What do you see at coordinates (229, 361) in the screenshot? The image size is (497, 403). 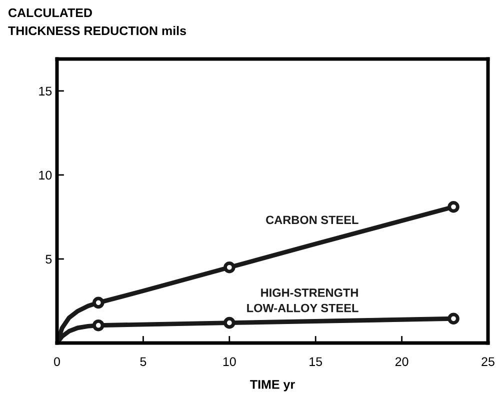 I see `x-tick-label: 10` at bounding box center [229, 361].